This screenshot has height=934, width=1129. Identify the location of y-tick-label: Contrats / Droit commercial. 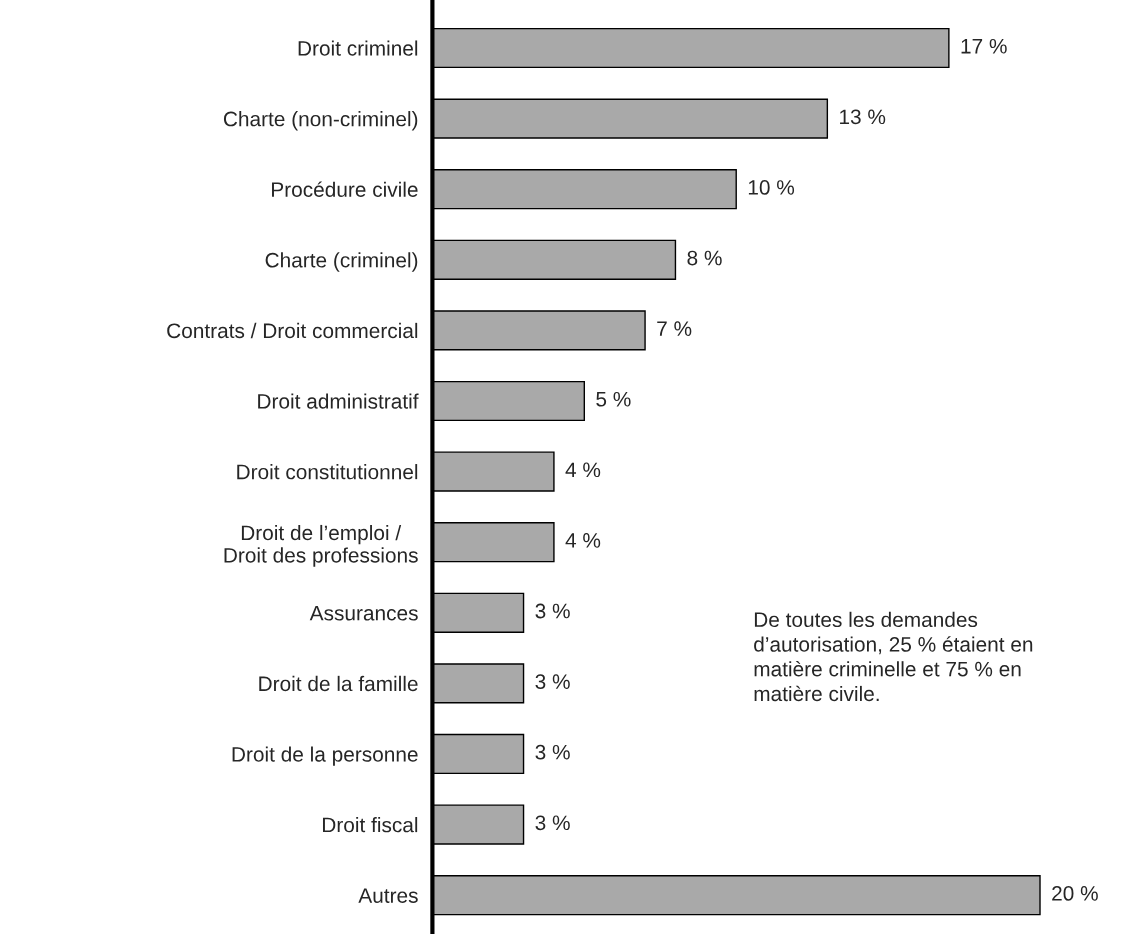
(292, 330).